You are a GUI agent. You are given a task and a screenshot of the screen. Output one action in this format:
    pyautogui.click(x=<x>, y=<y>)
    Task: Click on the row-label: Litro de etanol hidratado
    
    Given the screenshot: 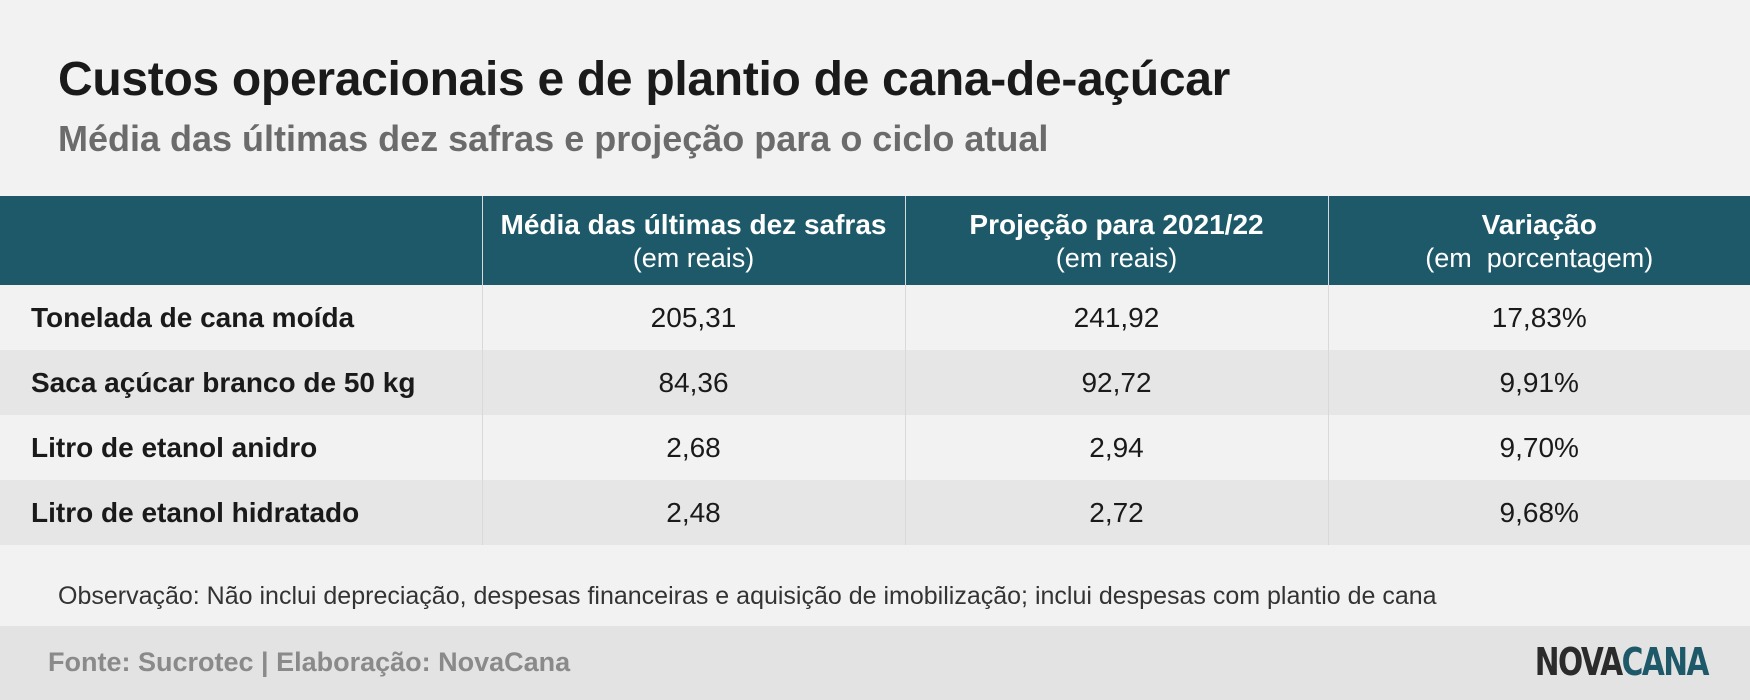 What is the action you would take?
    pyautogui.click(x=195, y=512)
    